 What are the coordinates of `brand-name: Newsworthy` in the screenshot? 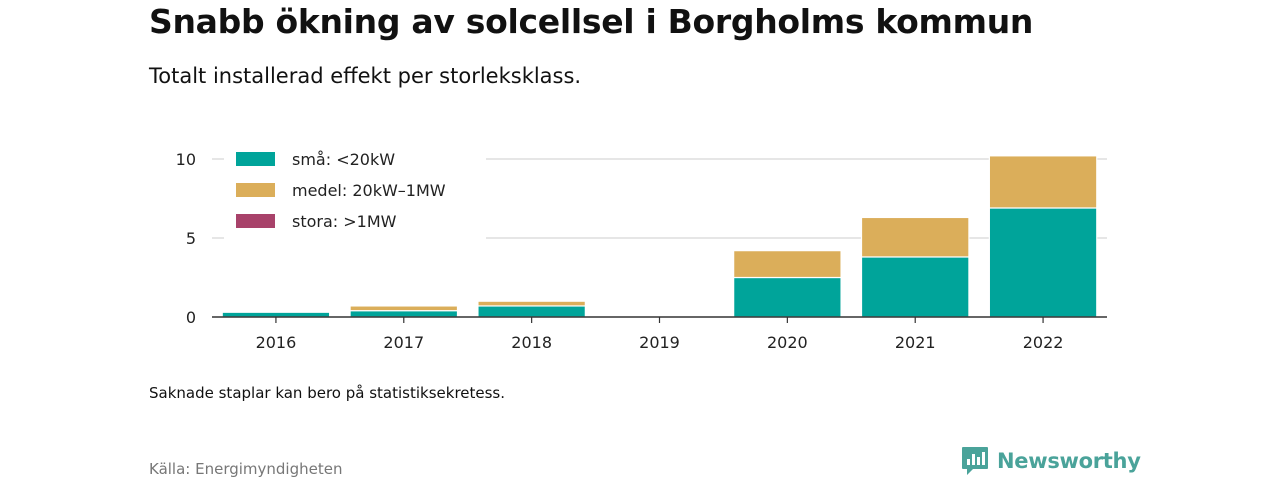 It's located at (1069, 461).